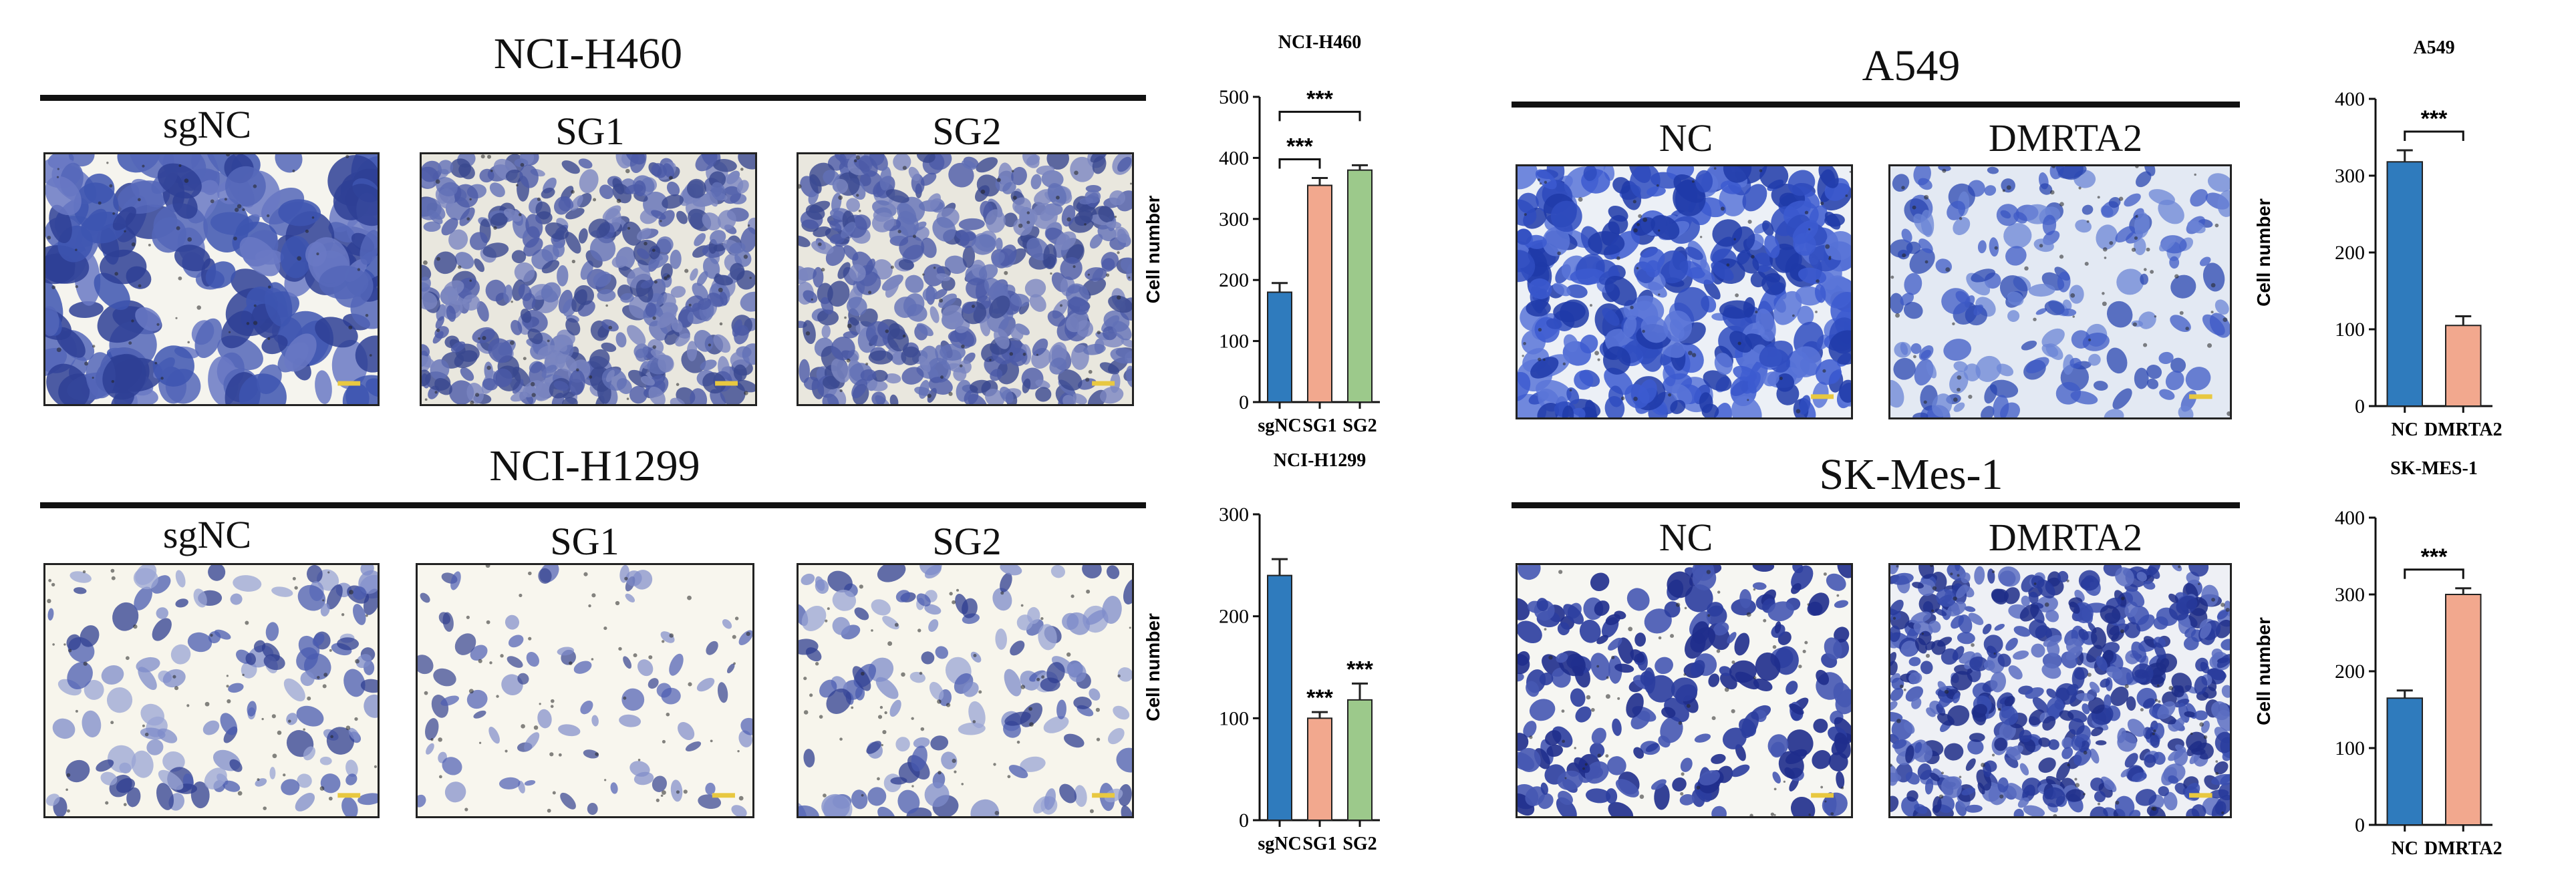 The height and width of the screenshot is (889, 2576). I want to click on chart-title: NCI-H460, so click(1319, 42).